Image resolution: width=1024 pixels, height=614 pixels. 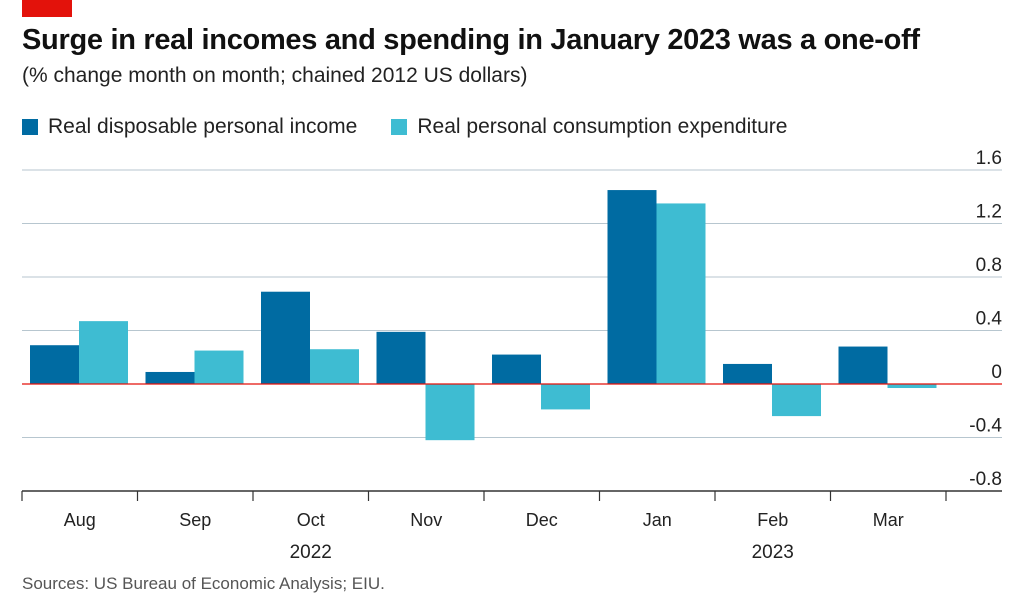 I want to click on legend-swatch-income, so click(x=30, y=127).